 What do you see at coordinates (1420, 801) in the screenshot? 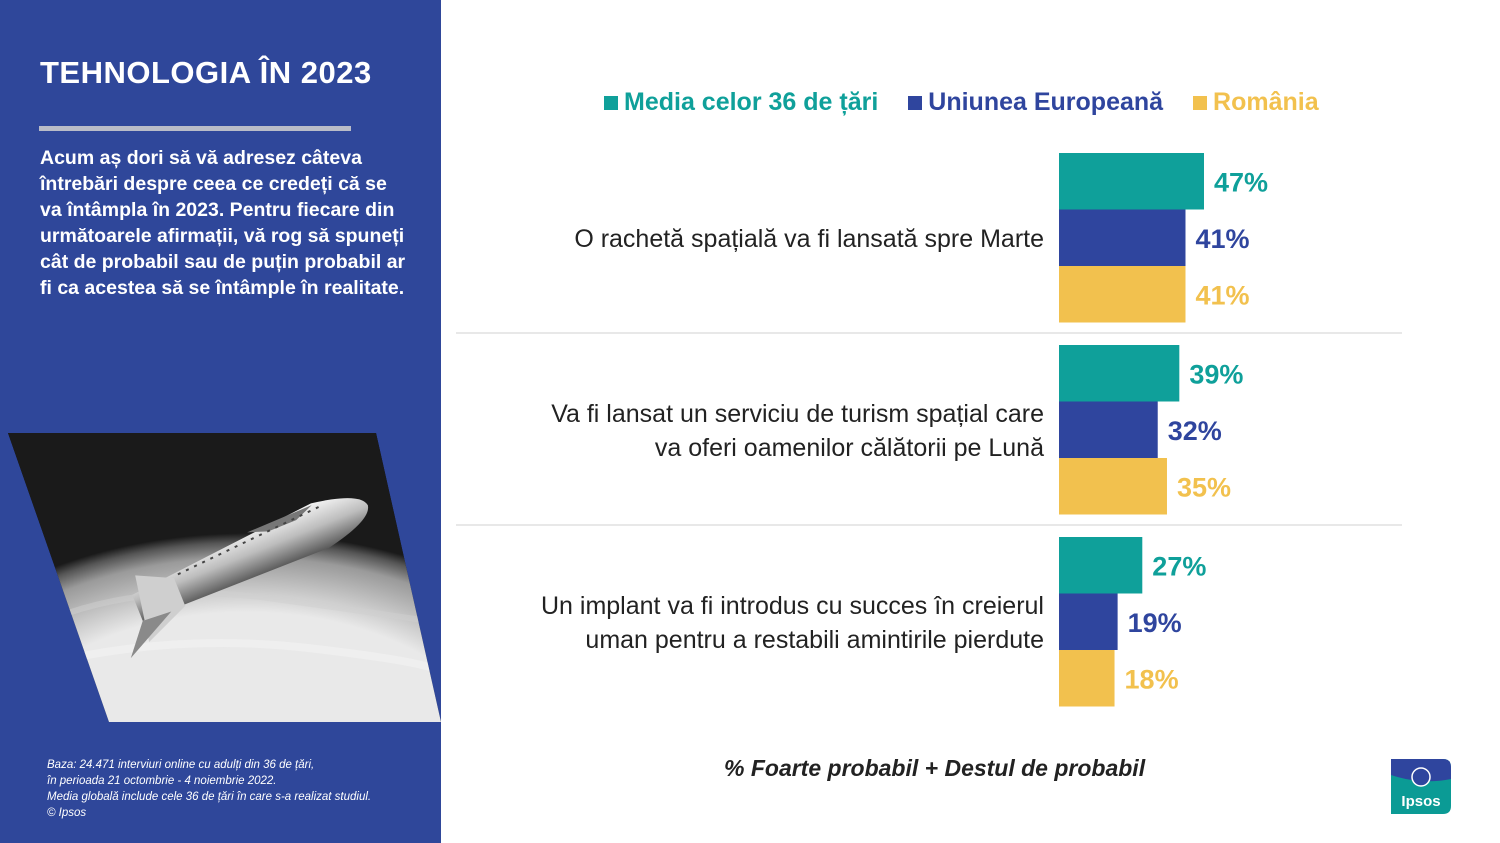
I see `logo-text: Ipsos` at bounding box center [1420, 801].